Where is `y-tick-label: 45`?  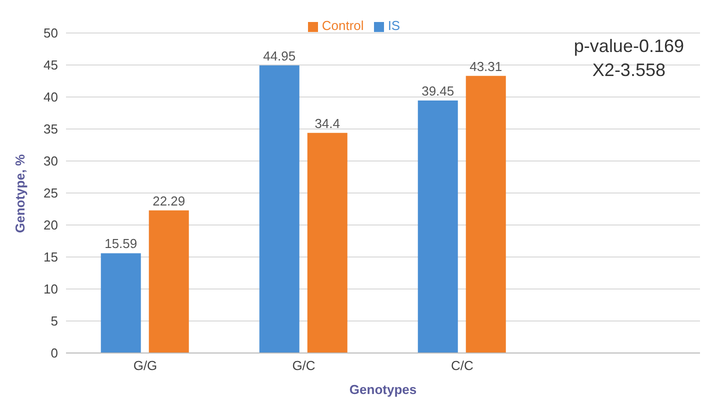
y-tick-label: 45 is located at coordinates (51, 65).